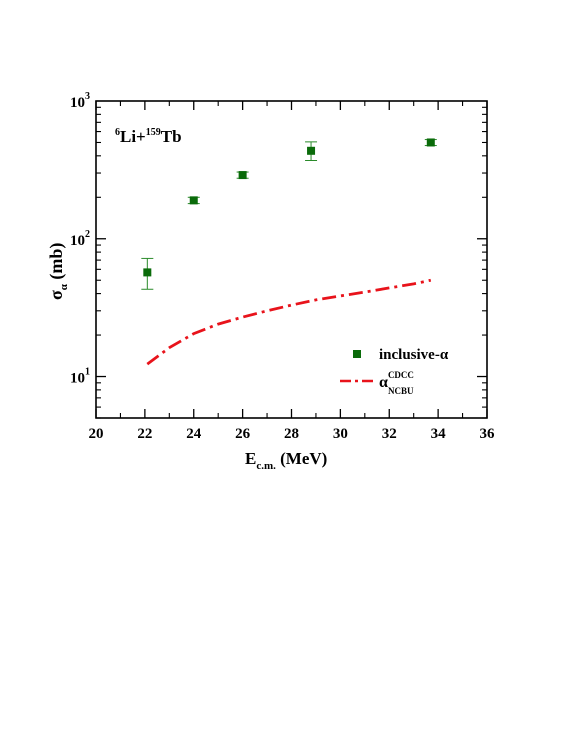 Image resolution: width=570 pixels, height=746 pixels. What do you see at coordinates (243, 434) in the screenshot?
I see `x-tick-label: 26` at bounding box center [243, 434].